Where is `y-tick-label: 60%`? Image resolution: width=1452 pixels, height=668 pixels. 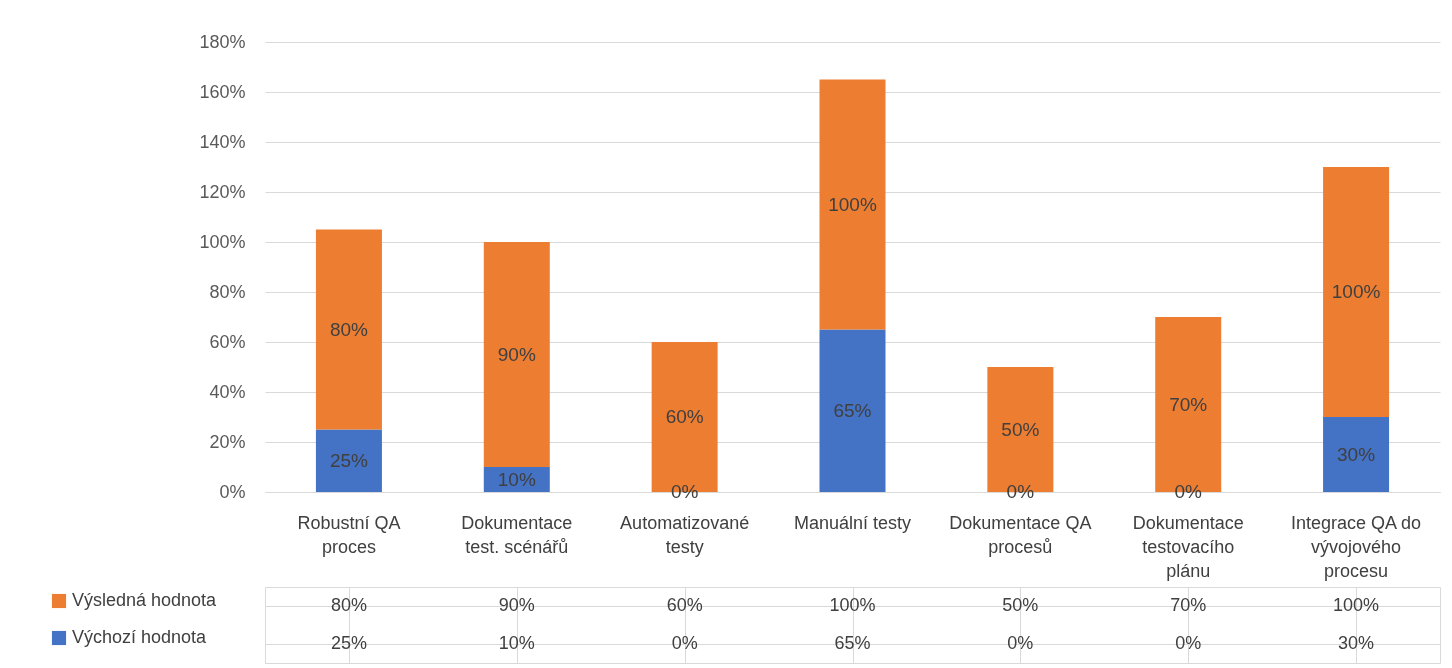 y-tick-label: 60% is located at coordinates (227, 341).